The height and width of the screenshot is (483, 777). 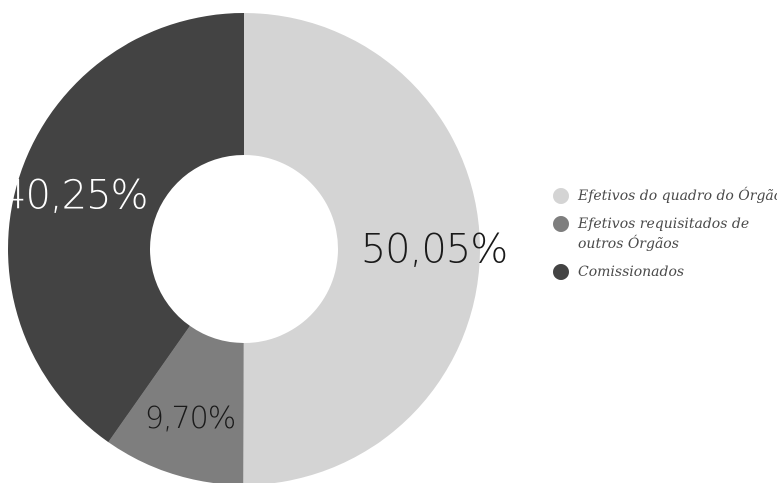 I want to click on legend-item-comissionados: Comissionados, so click(x=665, y=272).